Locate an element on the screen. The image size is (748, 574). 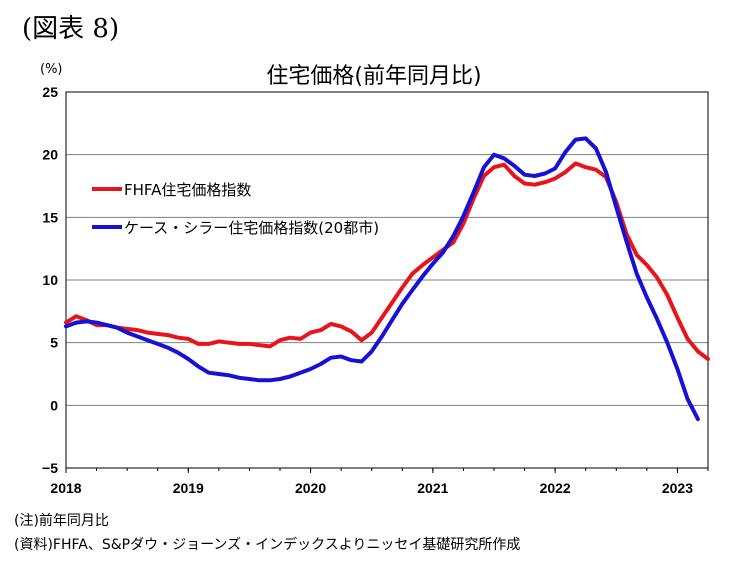
figure-label: (図表 8) is located at coordinates (71, 29).